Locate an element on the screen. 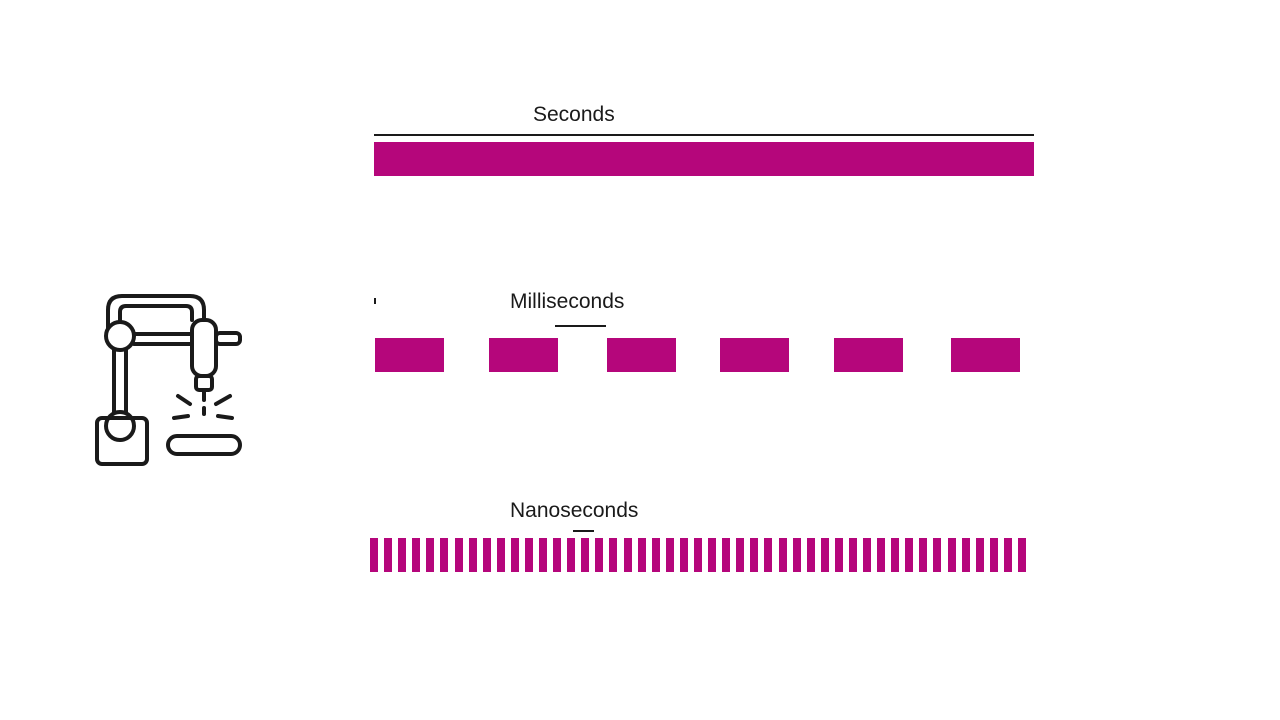  nanoseconds-label: Nanoseconds is located at coordinates (574, 510).